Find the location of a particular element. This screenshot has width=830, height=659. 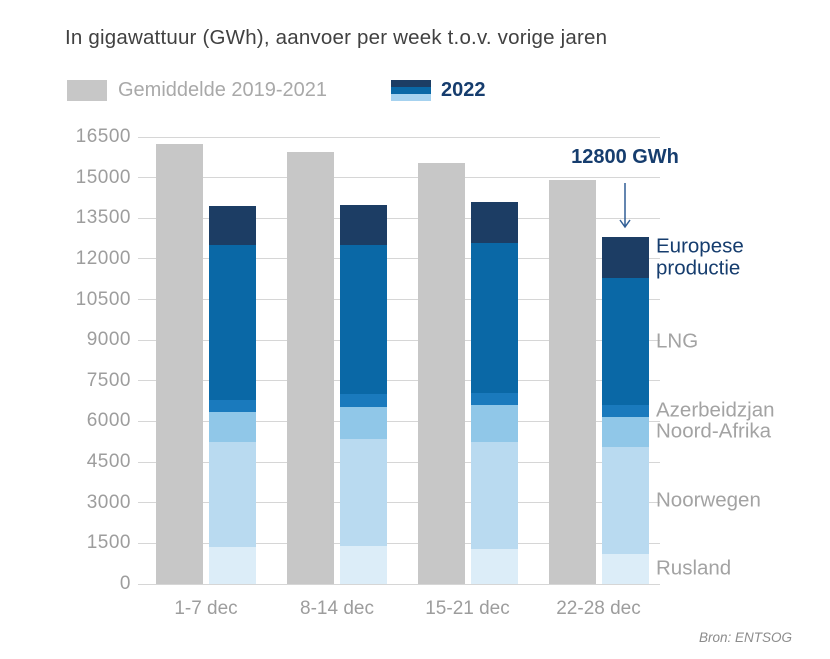

legend-swatch-band-top is located at coordinates (411, 83).